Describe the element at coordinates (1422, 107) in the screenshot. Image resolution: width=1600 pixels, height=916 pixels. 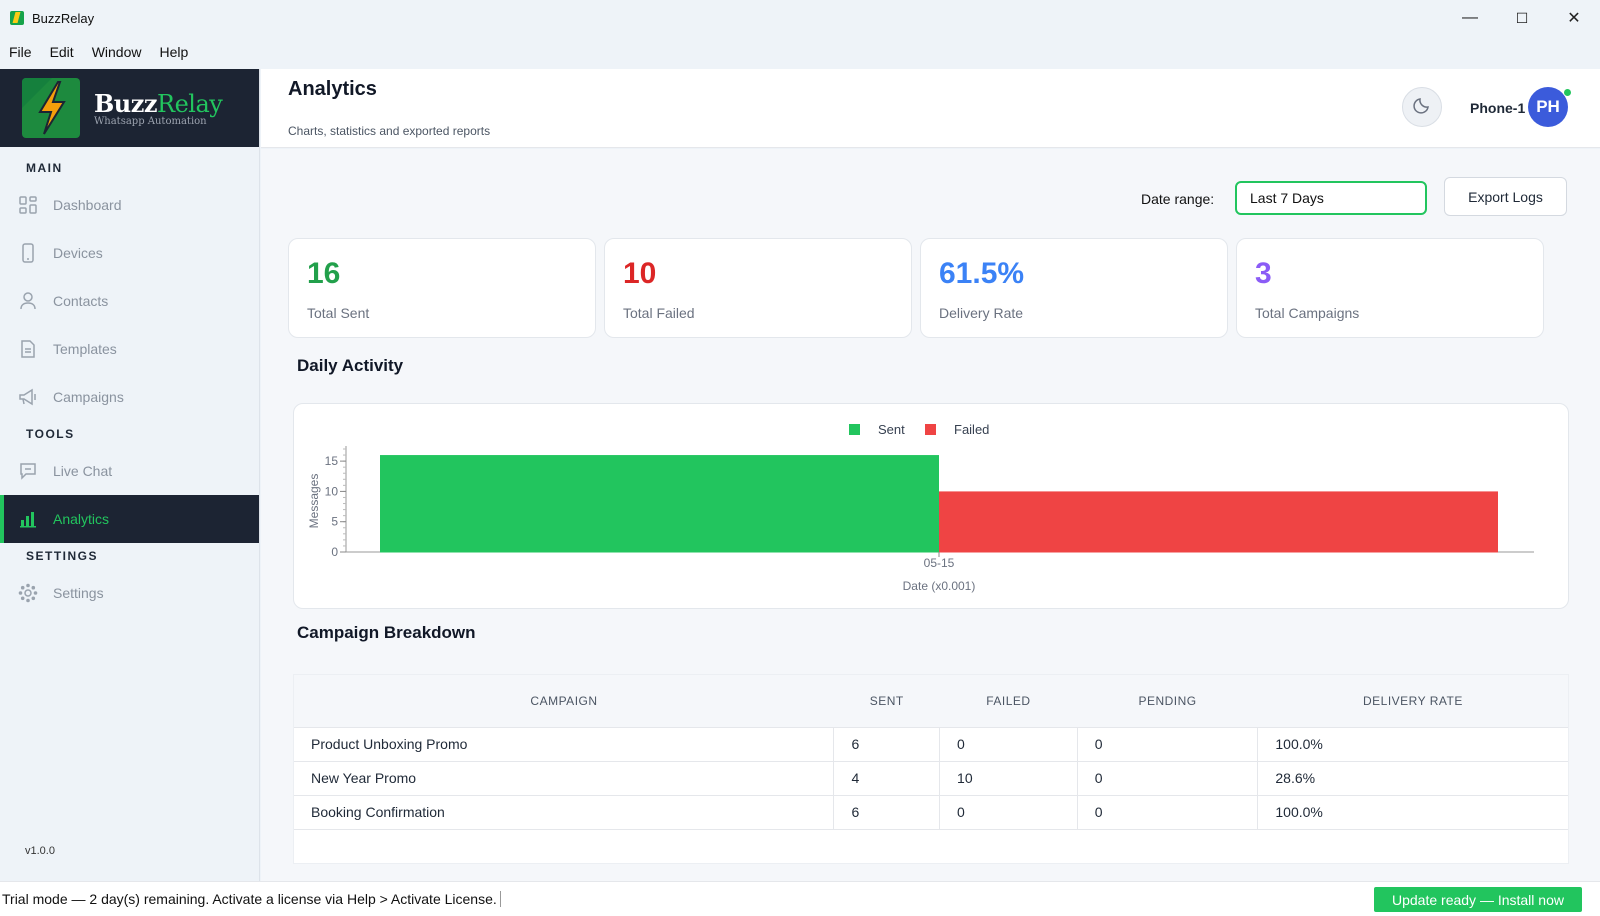
I see `theme-toggle-button` at that location.